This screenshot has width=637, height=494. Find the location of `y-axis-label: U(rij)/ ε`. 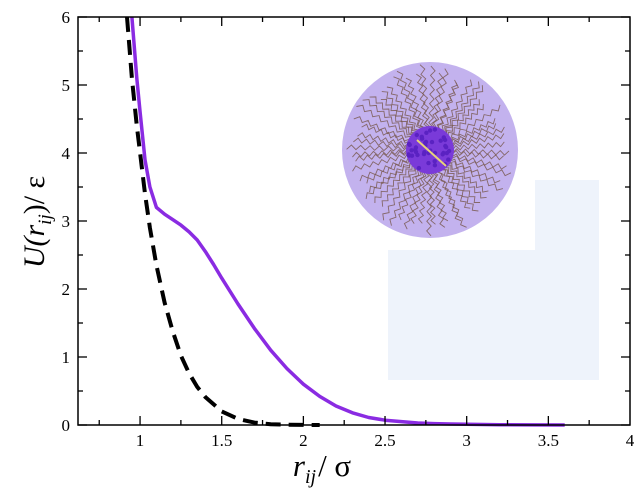

y-axis-label: U(rij)/ ε is located at coordinates (37, 222).